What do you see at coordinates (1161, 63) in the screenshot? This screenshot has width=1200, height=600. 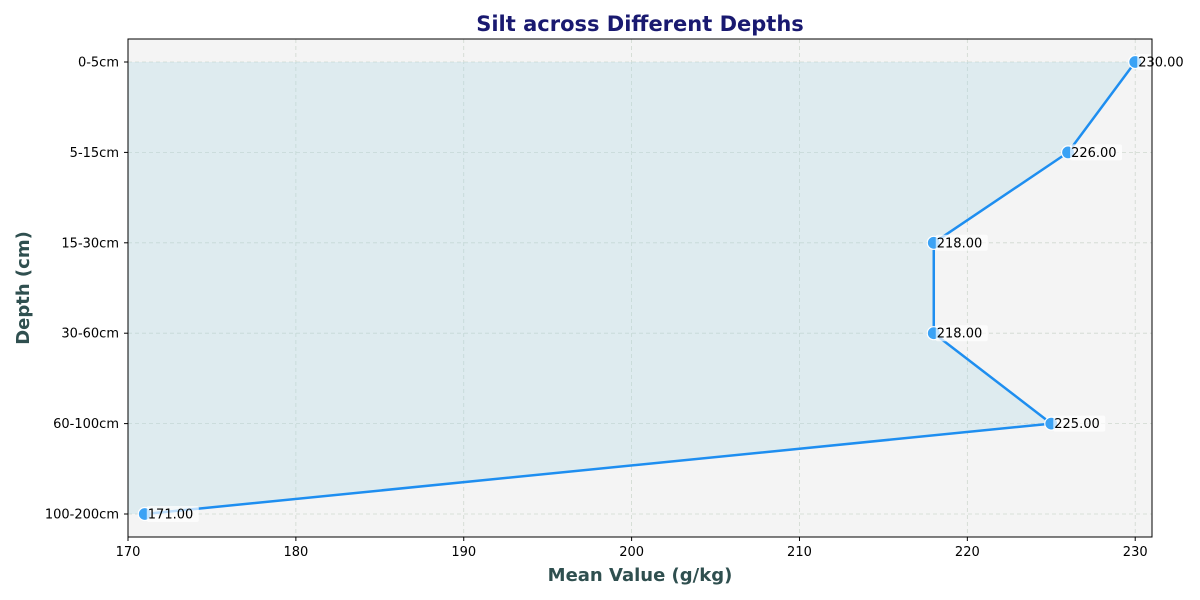 I see `data-label: 230.00` at bounding box center [1161, 63].